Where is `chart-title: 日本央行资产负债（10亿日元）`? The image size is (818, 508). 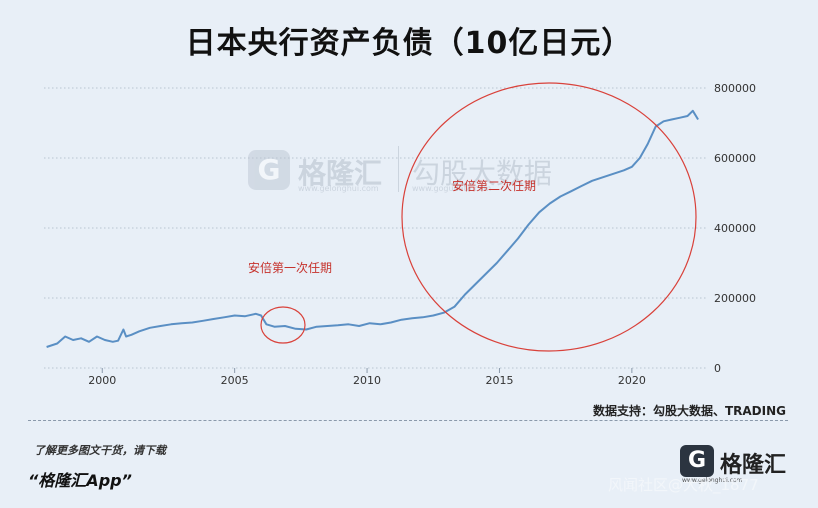 chart-title: 日本央行资产负债（10亿日元） is located at coordinates (409, 43).